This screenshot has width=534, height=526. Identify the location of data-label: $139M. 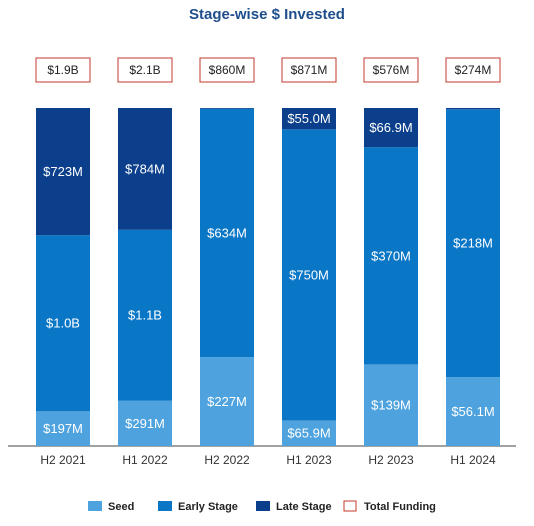
(391, 405).